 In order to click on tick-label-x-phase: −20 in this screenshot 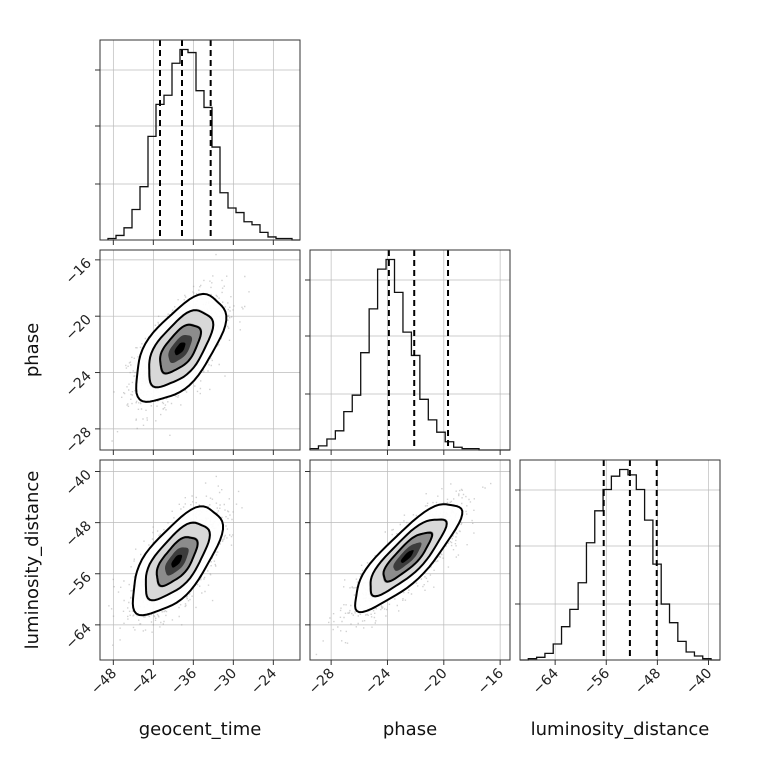, I will do `click(434, 682)`.